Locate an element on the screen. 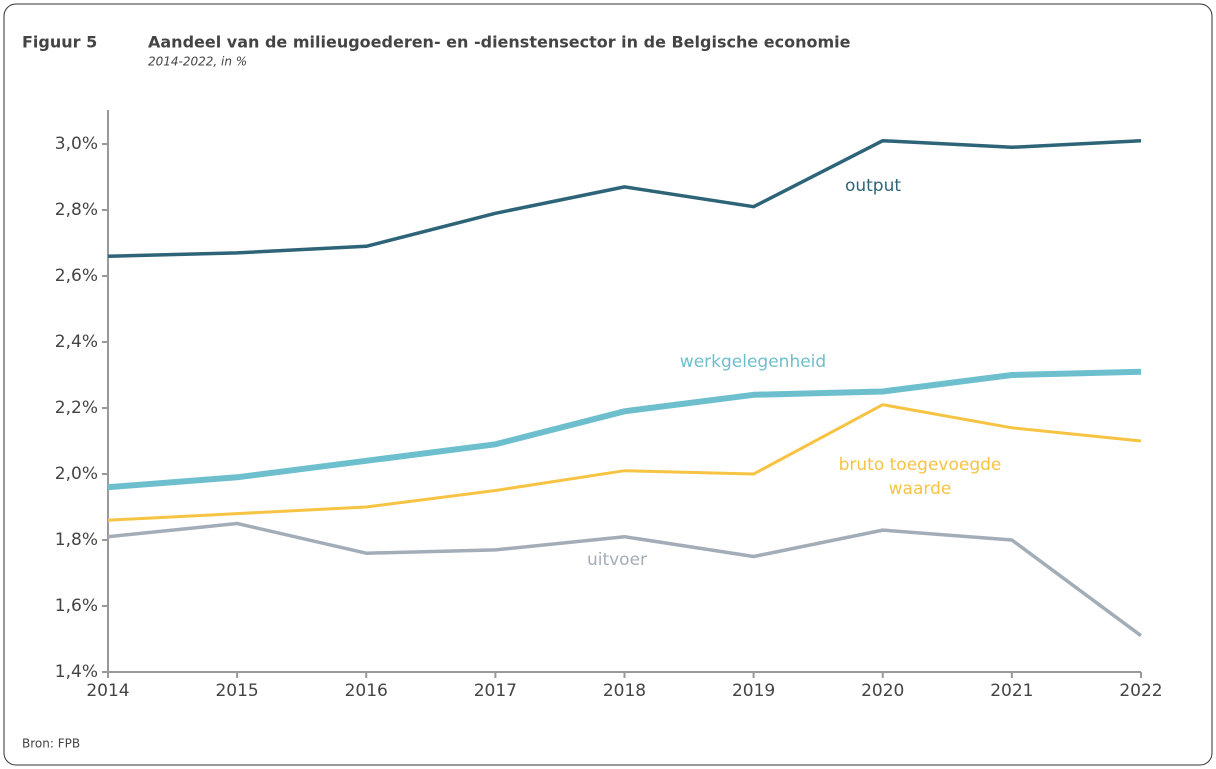  y-tick-label: 2,6% is located at coordinates (76, 276).